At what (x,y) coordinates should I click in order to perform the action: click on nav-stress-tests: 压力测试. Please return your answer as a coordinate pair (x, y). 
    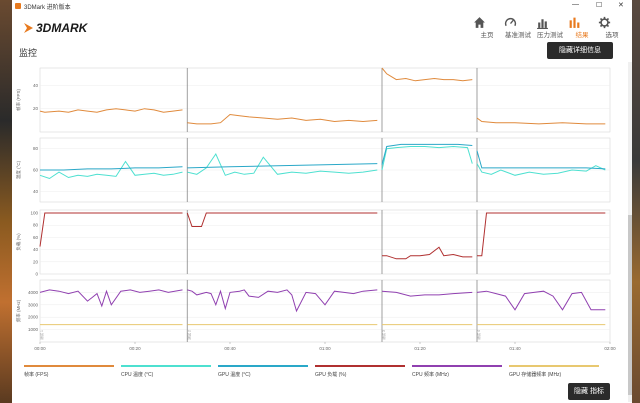
    Looking at the image, I should click on (550, 27).